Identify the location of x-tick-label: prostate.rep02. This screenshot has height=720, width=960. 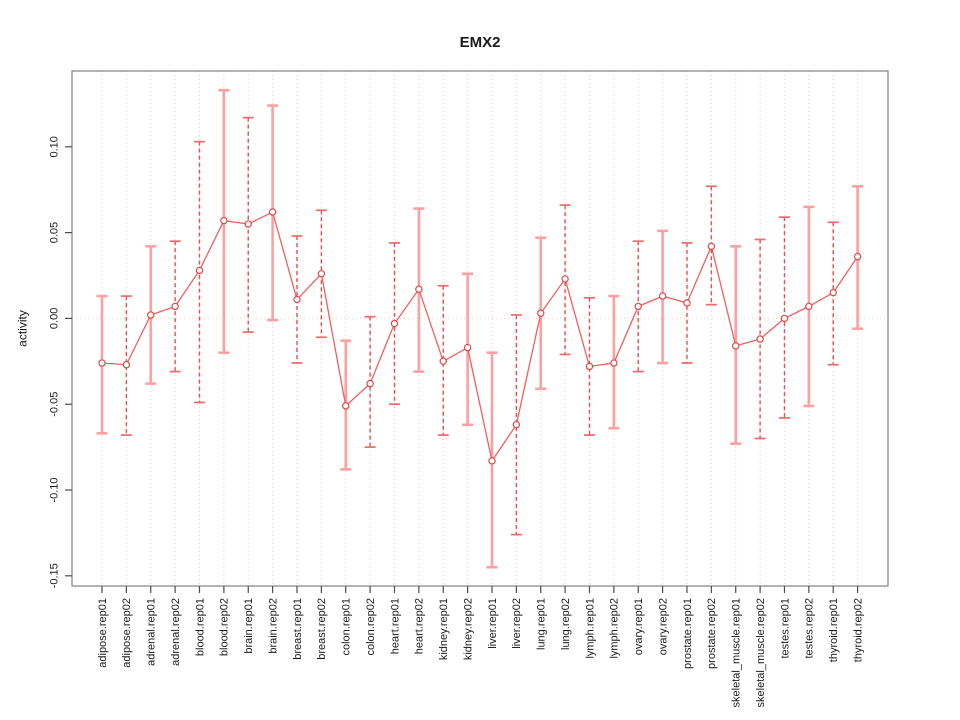
(712, 633).